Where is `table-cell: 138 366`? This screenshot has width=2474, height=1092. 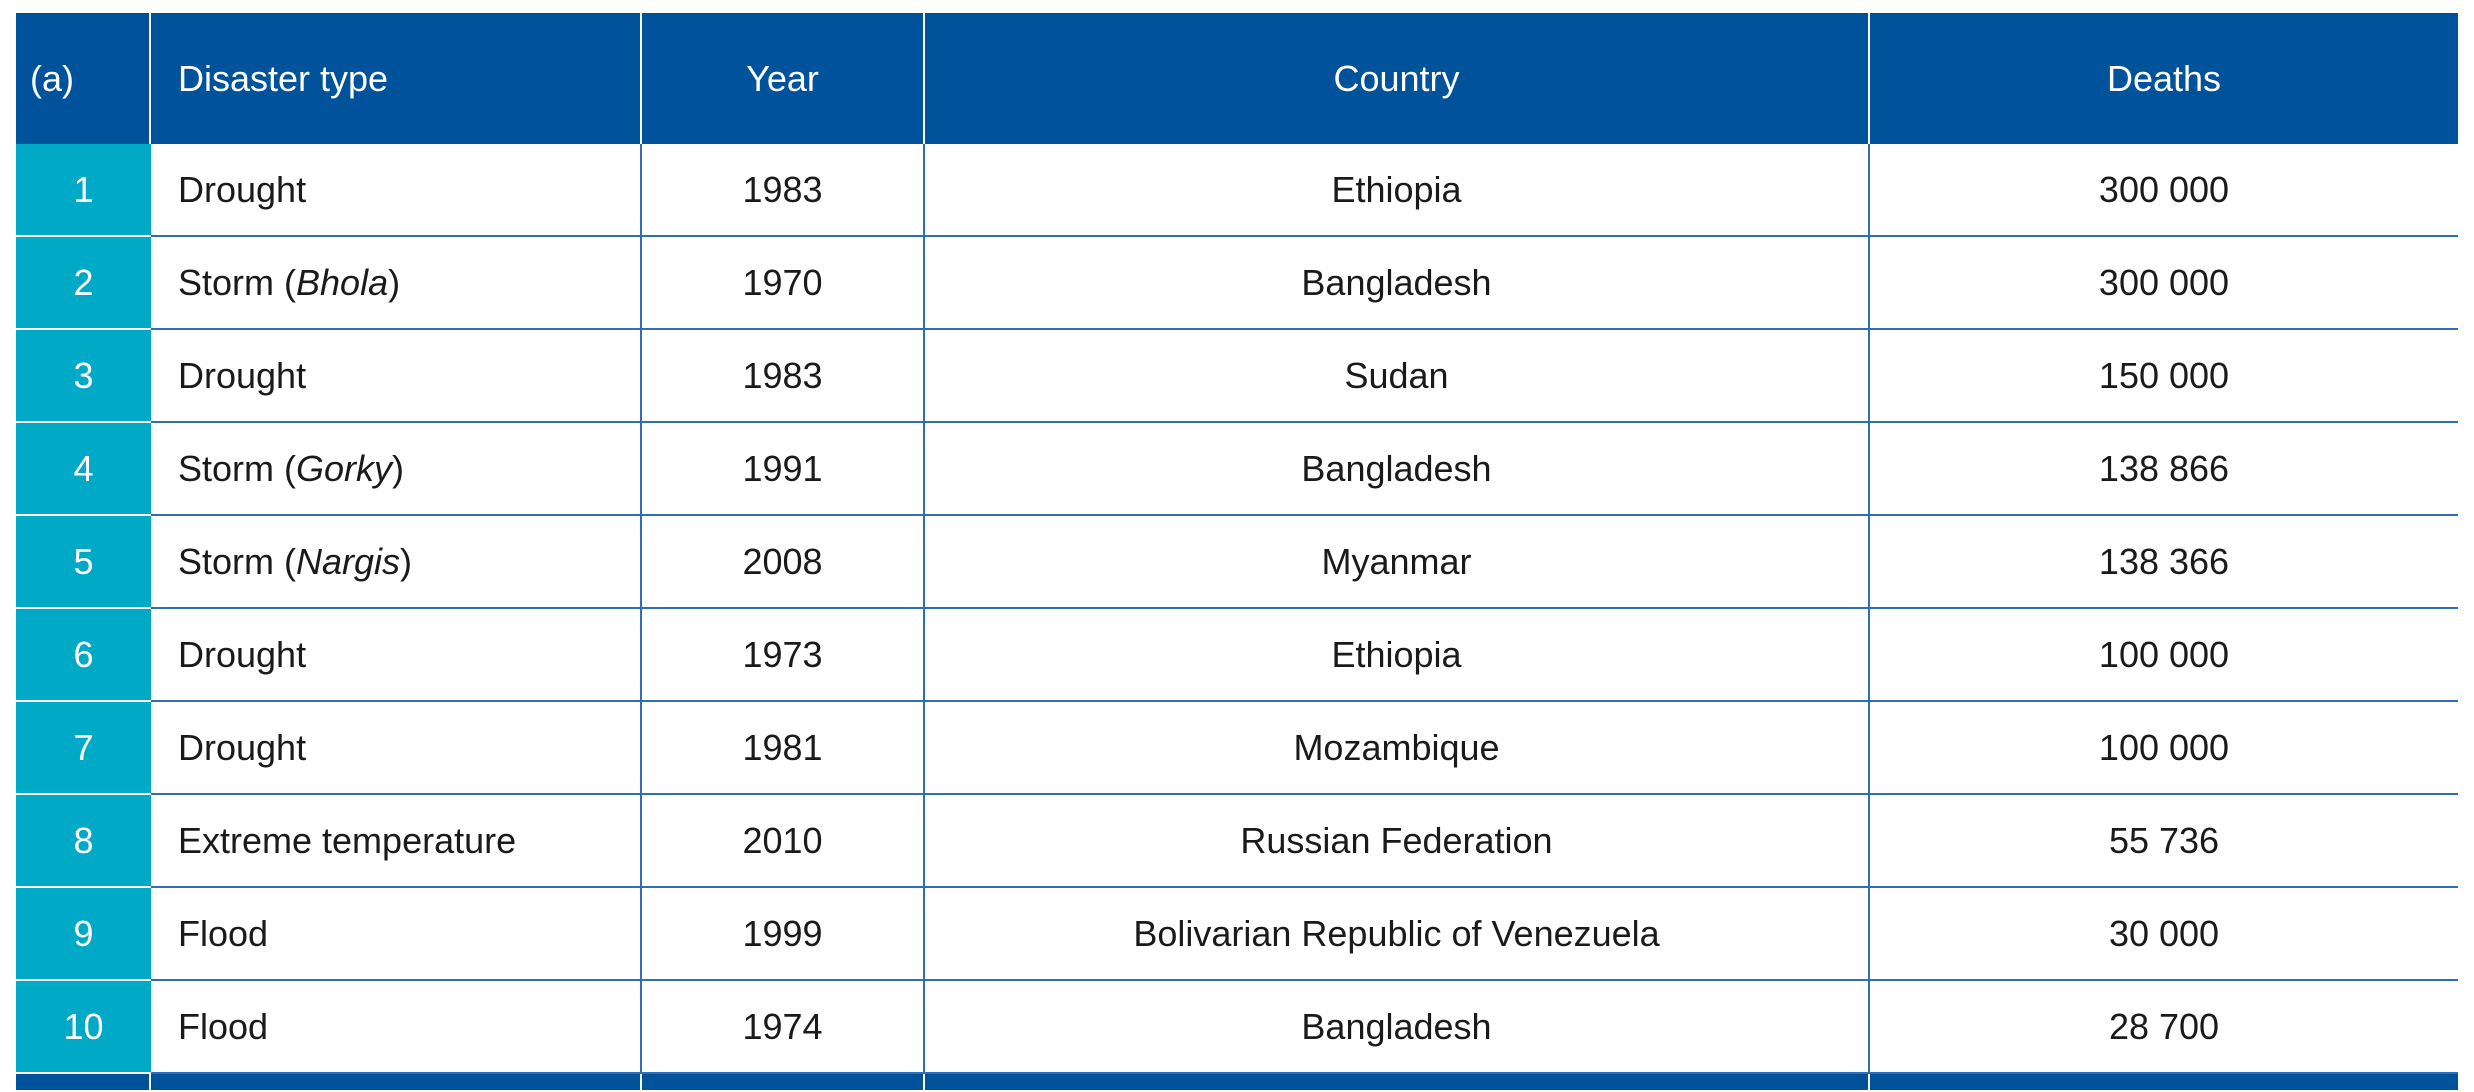
table-cell: 138 366 is located at coordinates (2164, 562).